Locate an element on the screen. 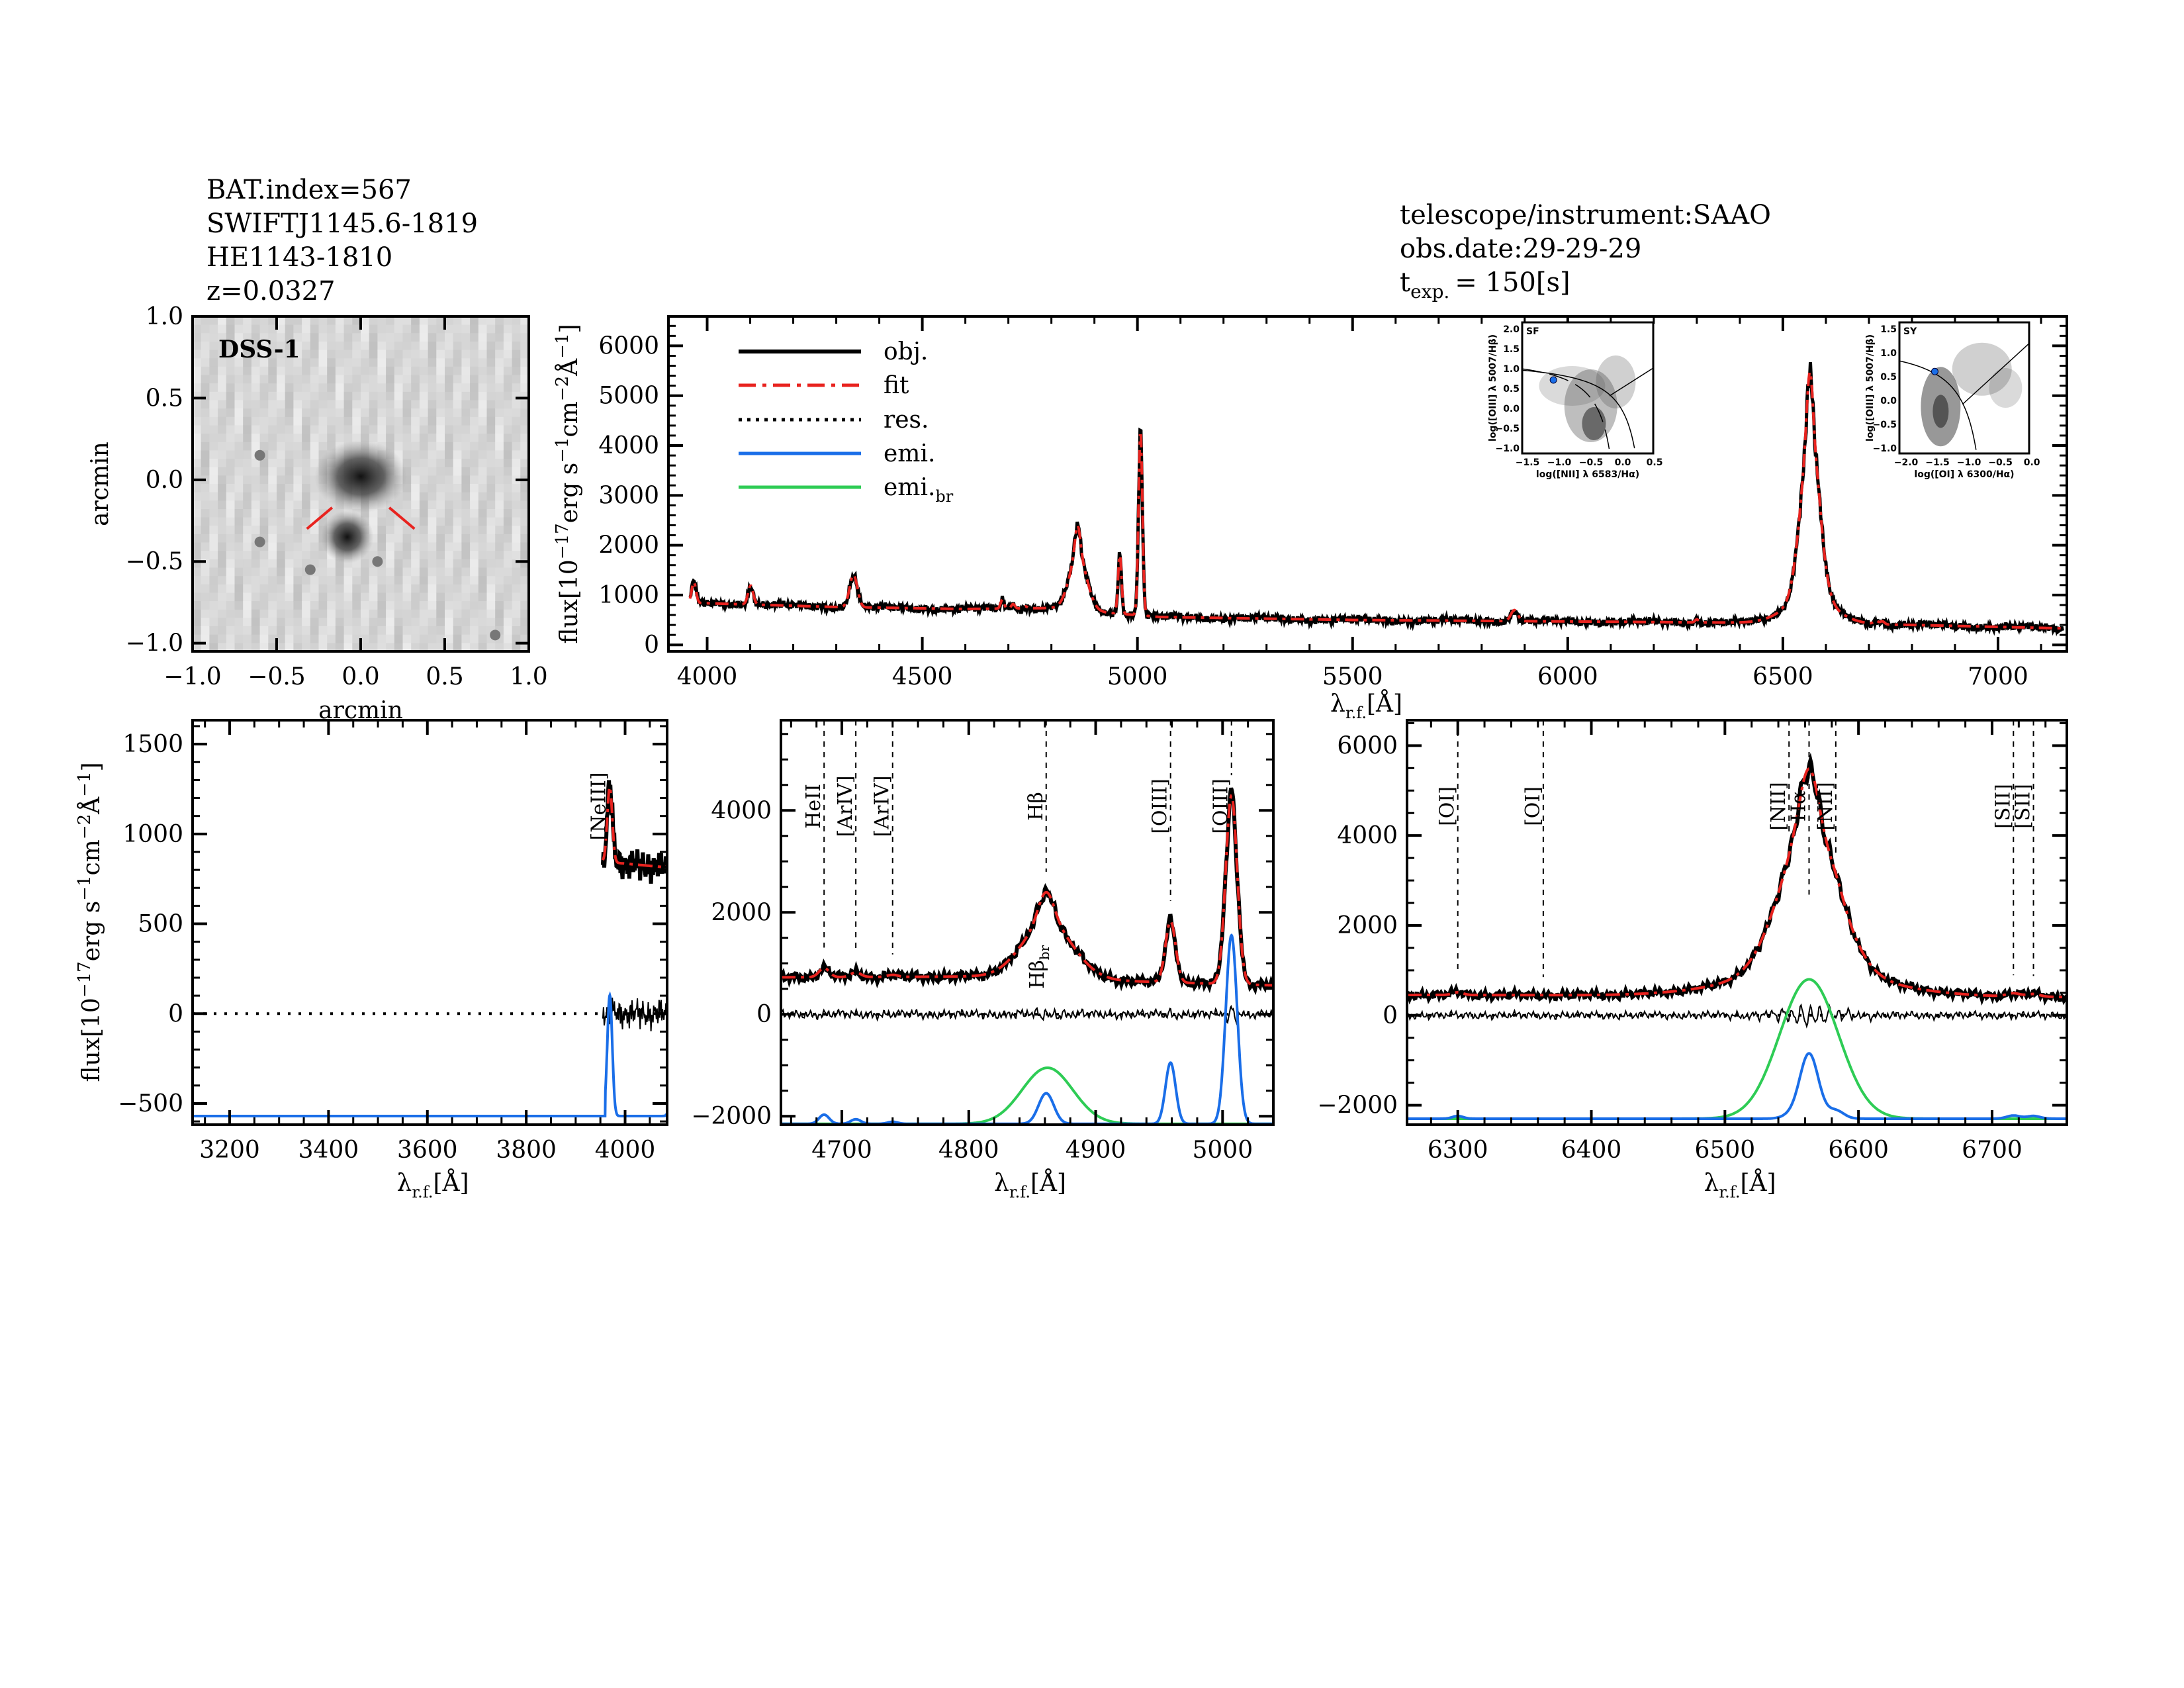 The image size is (2184, 1688). x-tick-label: 1.0 is located at coordinates (528, 676).